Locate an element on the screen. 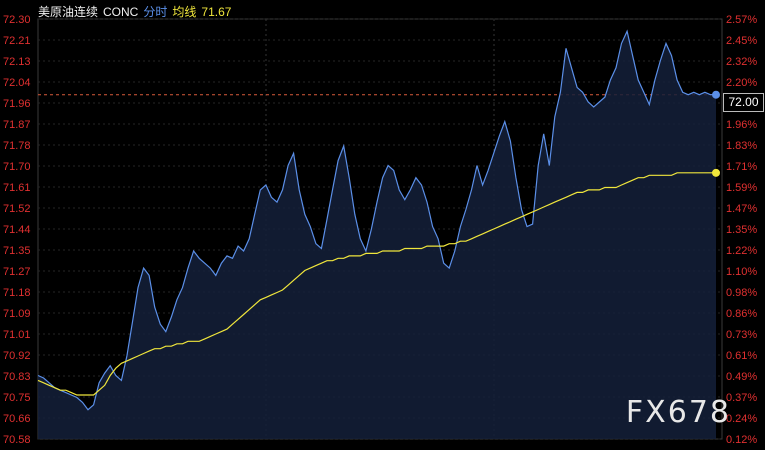  y-tick-label-left: 72.30 is located at coordinates (17, 20).